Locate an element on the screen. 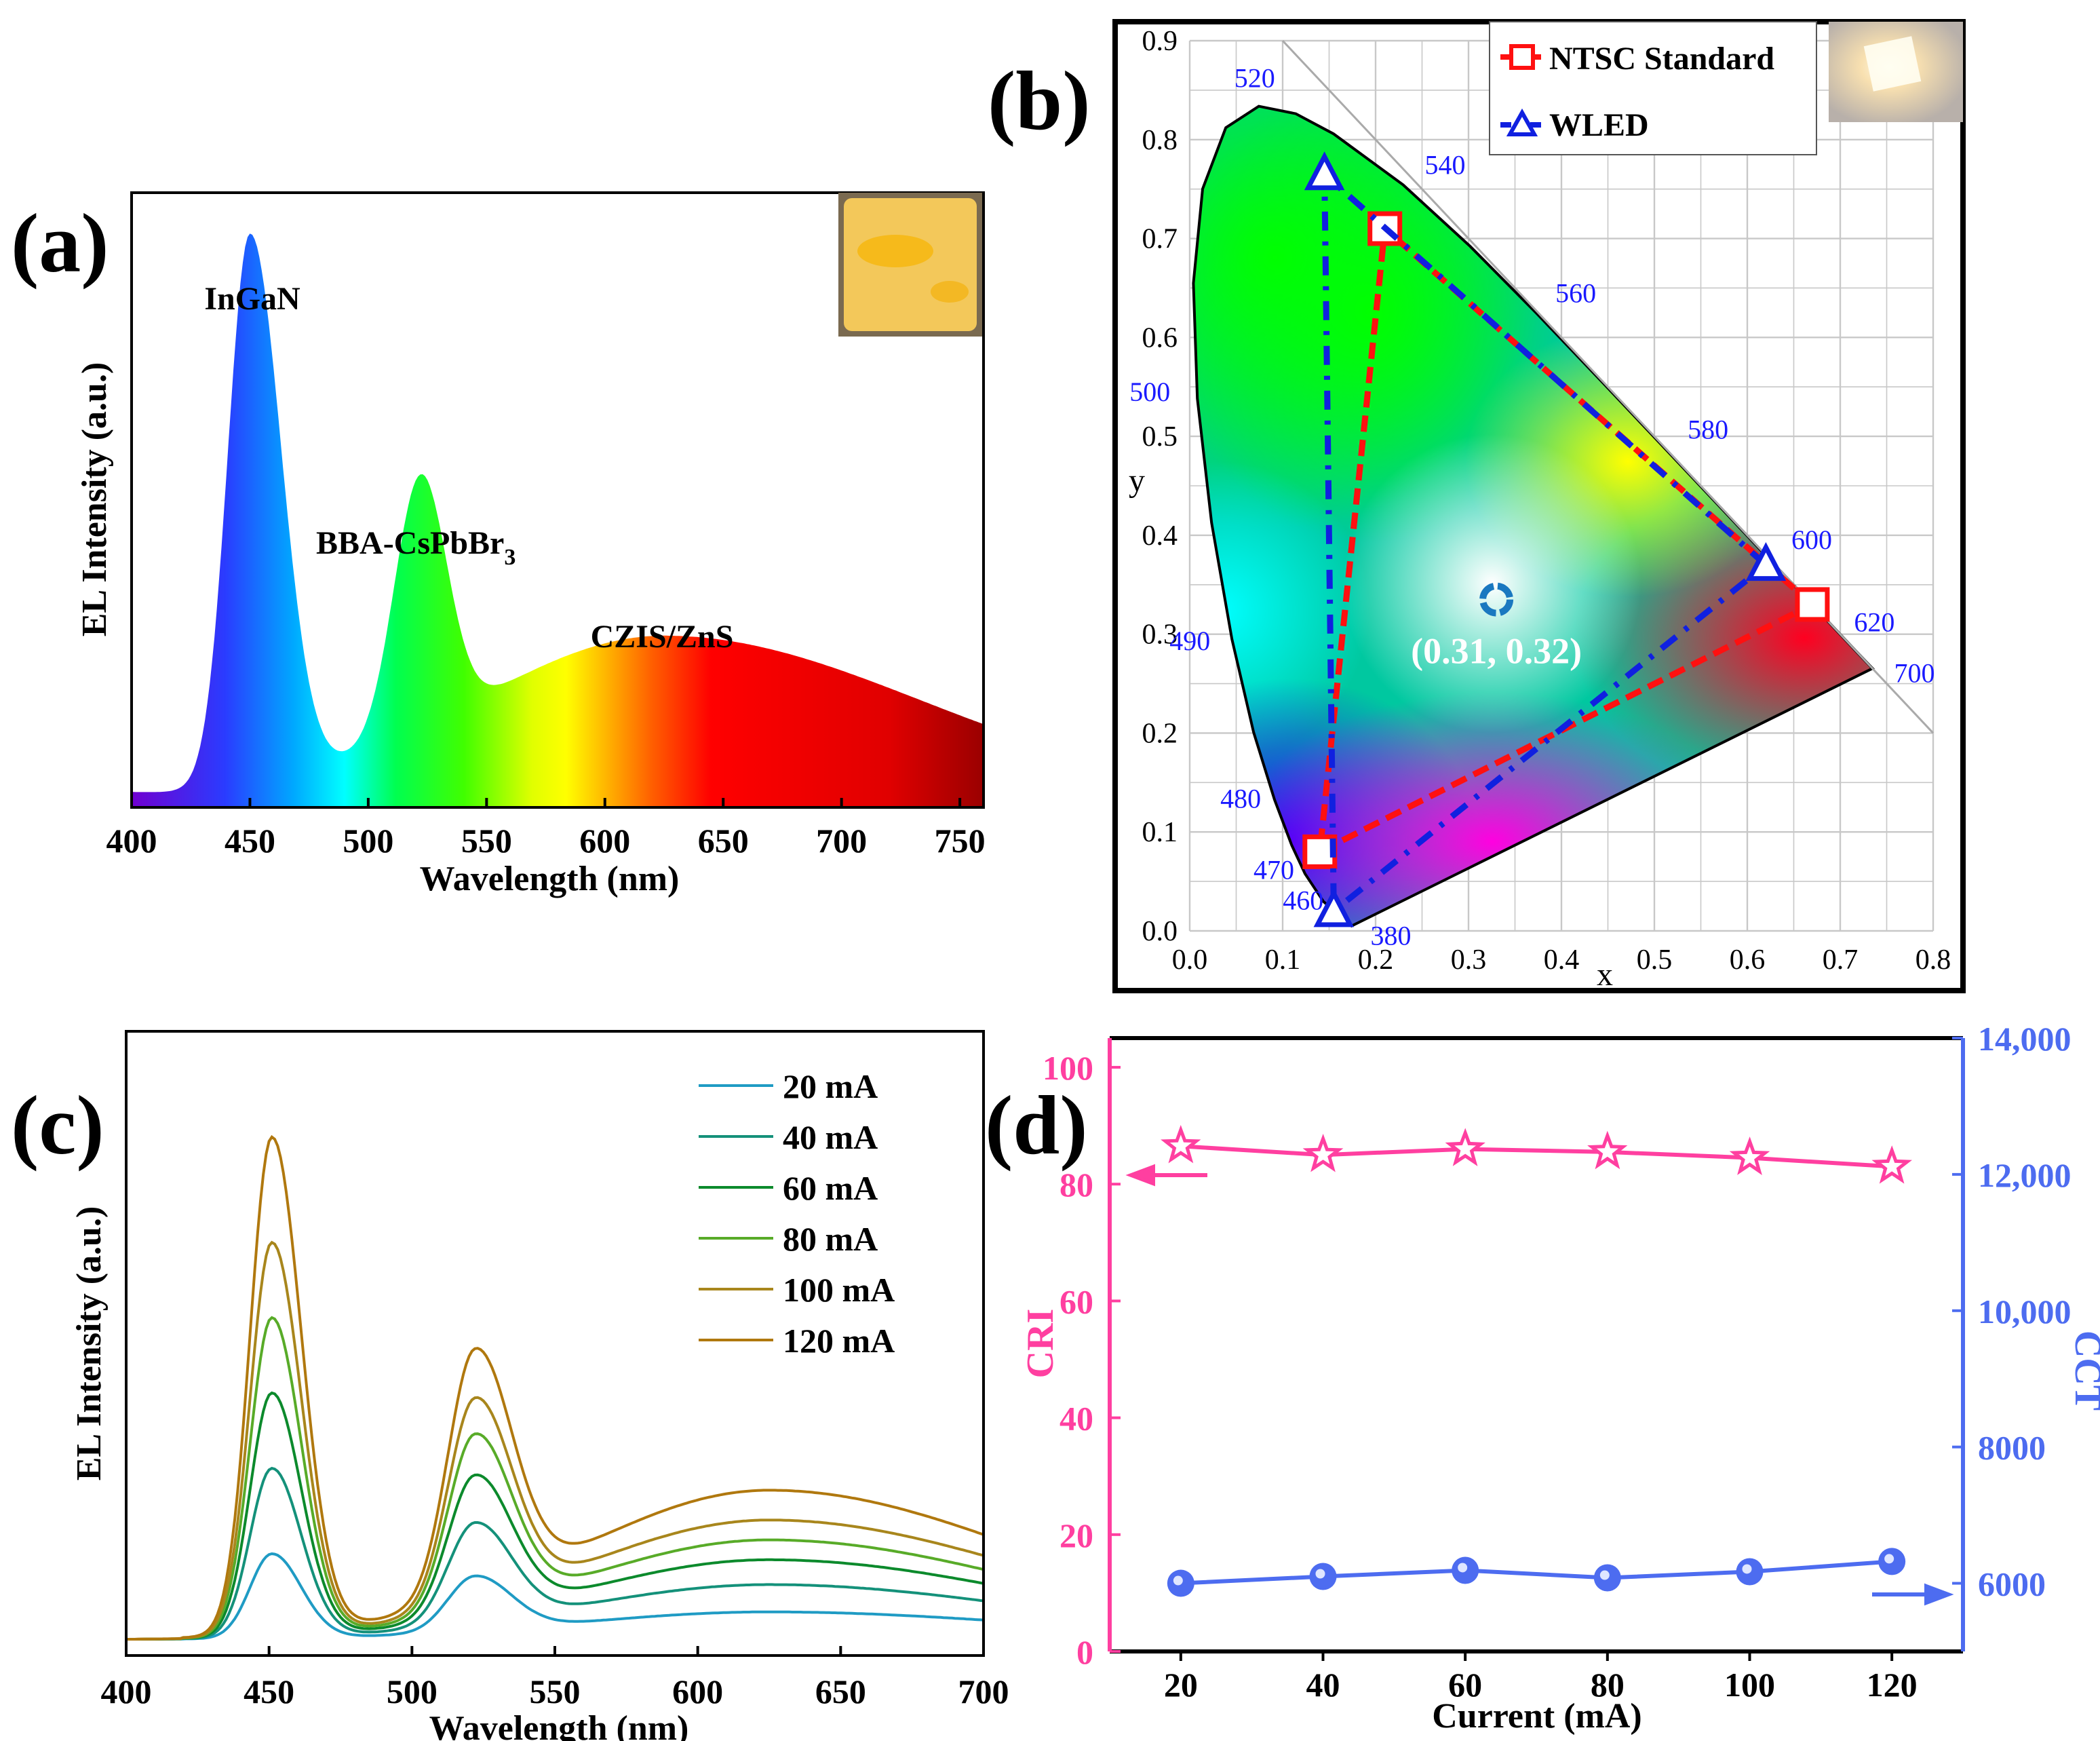  x-tick-label-a: 450 is located at coordinates (250, 841).